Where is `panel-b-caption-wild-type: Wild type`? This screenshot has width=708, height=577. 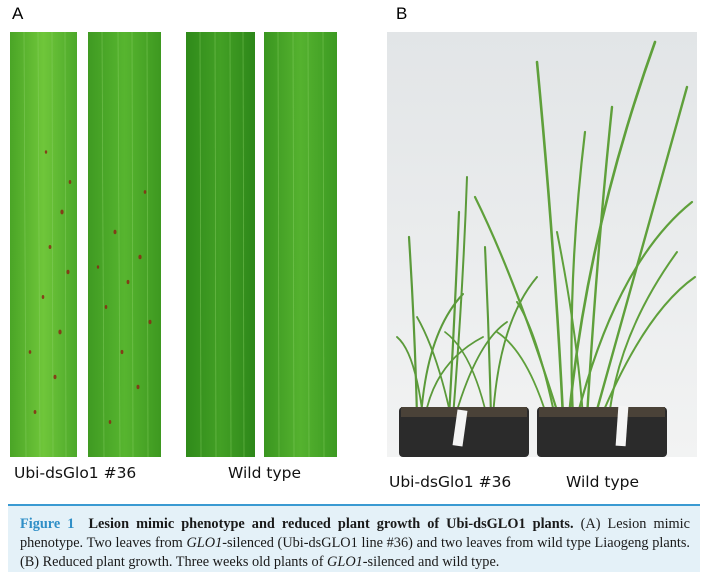
panel-b-caption-wild-type: Wild type is located at coordinates (602, 482).